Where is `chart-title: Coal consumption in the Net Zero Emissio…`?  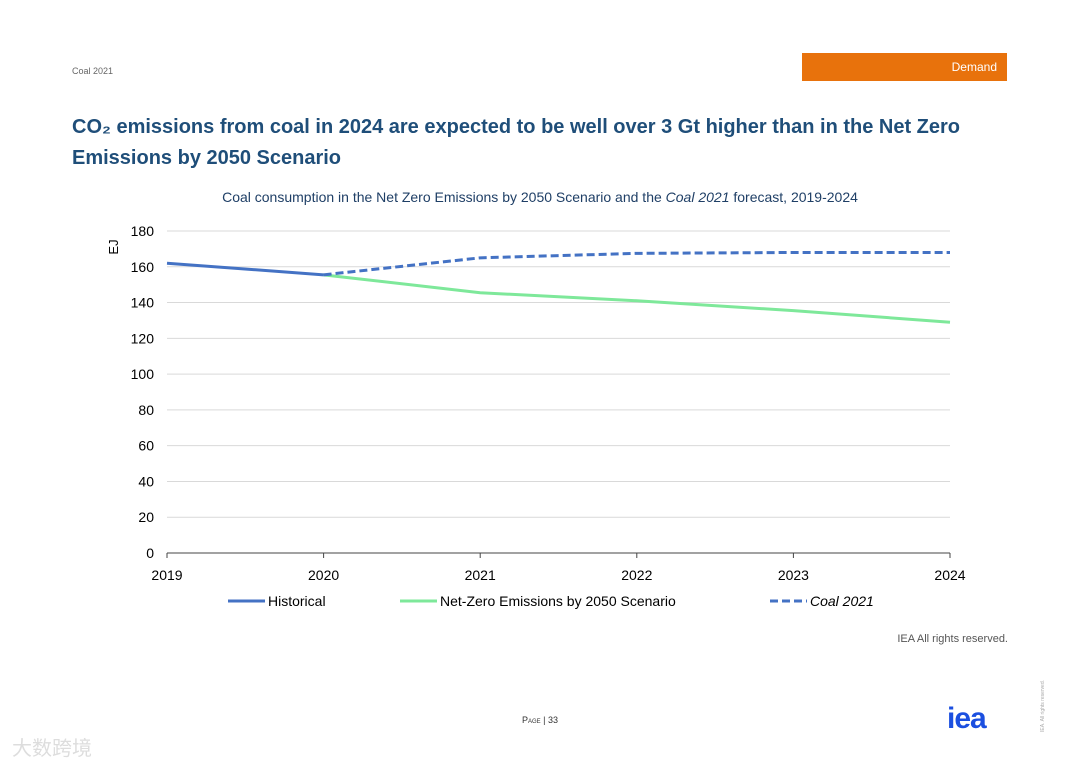
chart-title: Coal consumption in the Net Zero Emissio… is located at coordinates (540, 197).